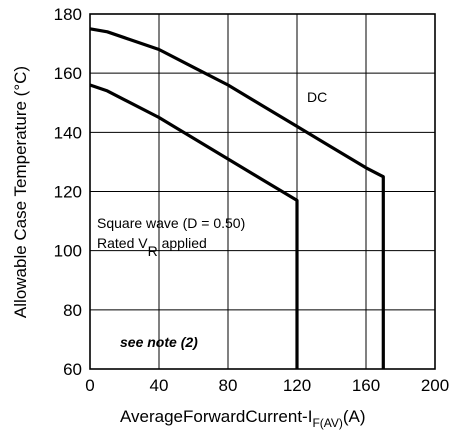  What do you see at coordinates (153, 251) in the screenshot?
I see `rated-vr-subscript: R` at bounding box center [153, 251].